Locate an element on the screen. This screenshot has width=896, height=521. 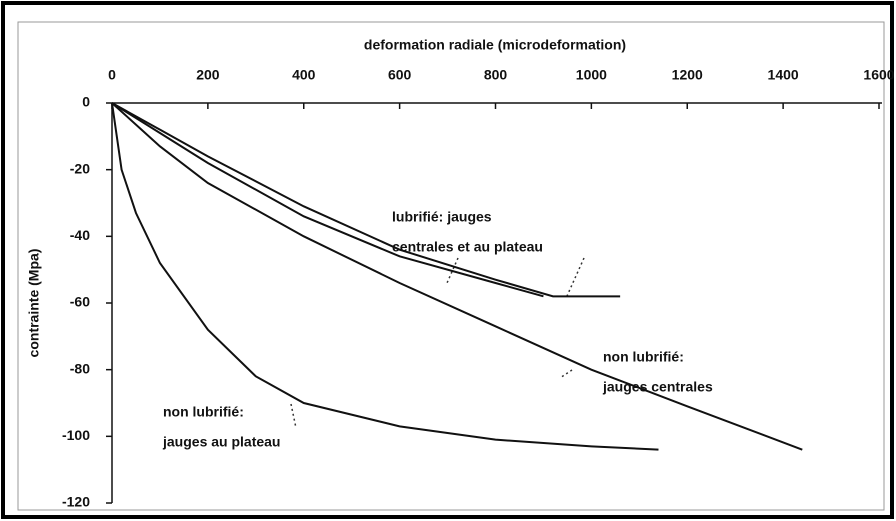
y-tick-label: -120 is located at coordinates (76, 502).